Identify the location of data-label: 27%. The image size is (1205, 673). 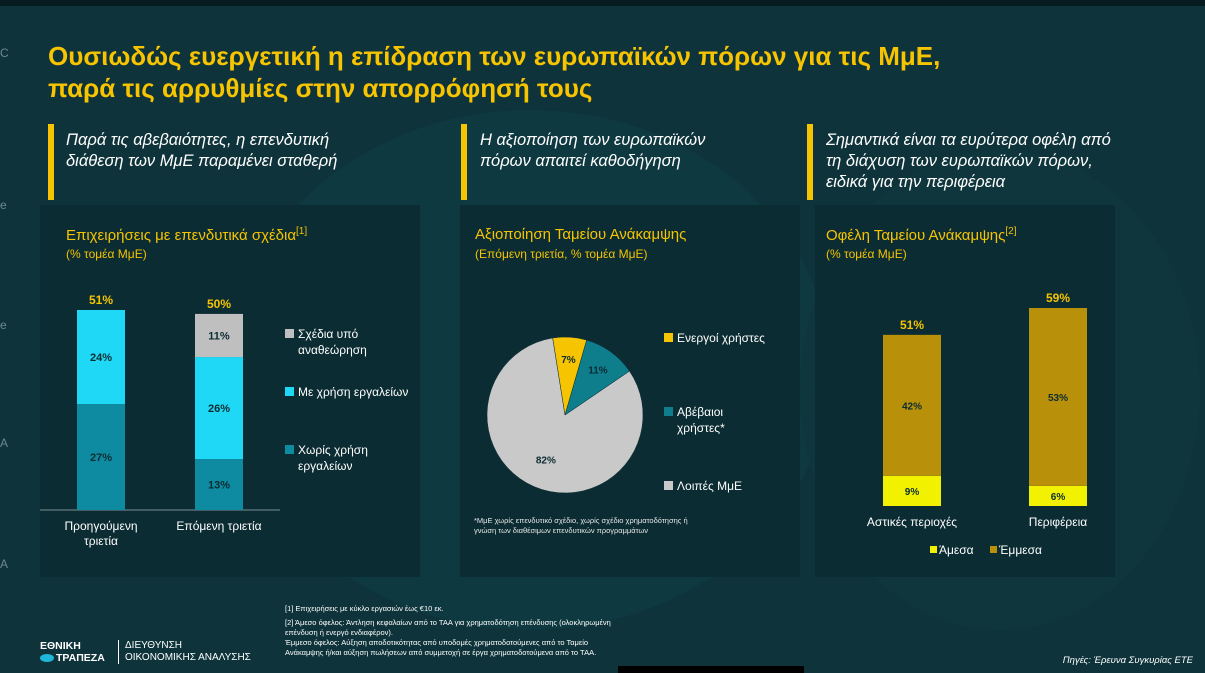
(101, 458).